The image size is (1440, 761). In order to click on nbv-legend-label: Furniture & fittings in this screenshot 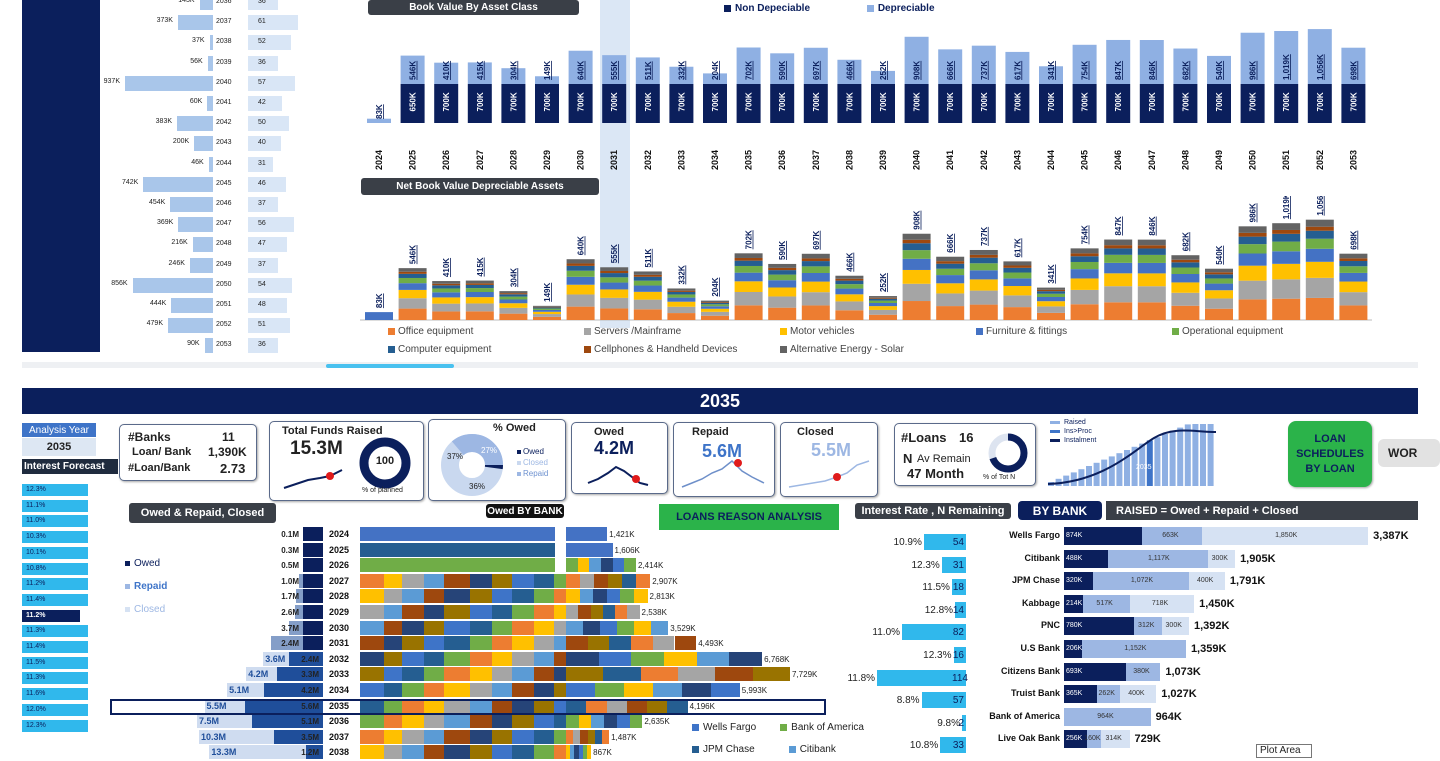, I will do `click(1027, 331)`.